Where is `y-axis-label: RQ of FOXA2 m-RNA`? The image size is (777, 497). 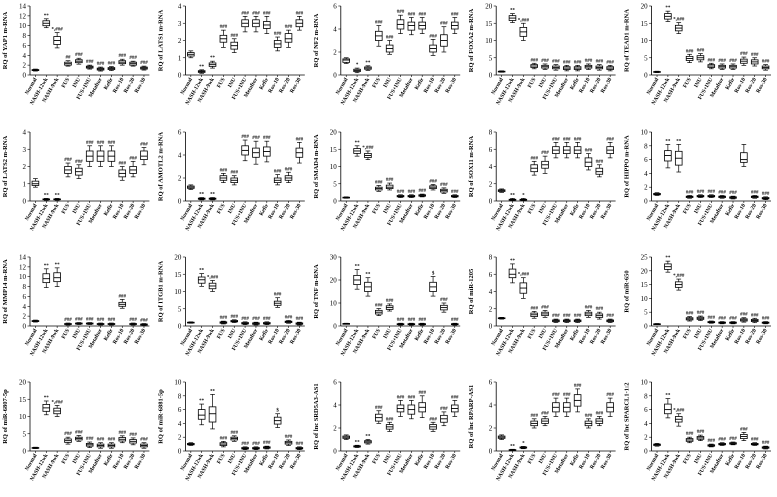 y-axis-label: RQ of FOXA2 m-RNA is located at coordinates (471, 41).